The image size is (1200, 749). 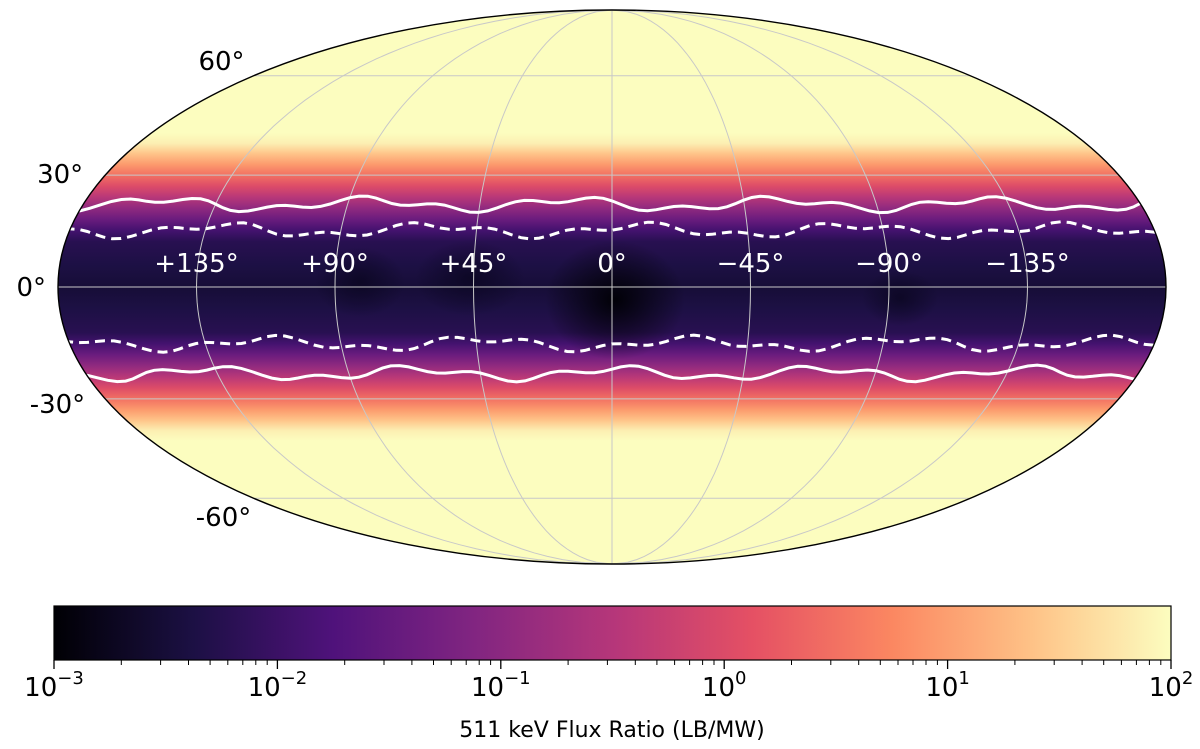 What do you see at coordinates (223, 518) in the screenshot?
I see `lat-label: -60°` at bounding box center [223, 518].